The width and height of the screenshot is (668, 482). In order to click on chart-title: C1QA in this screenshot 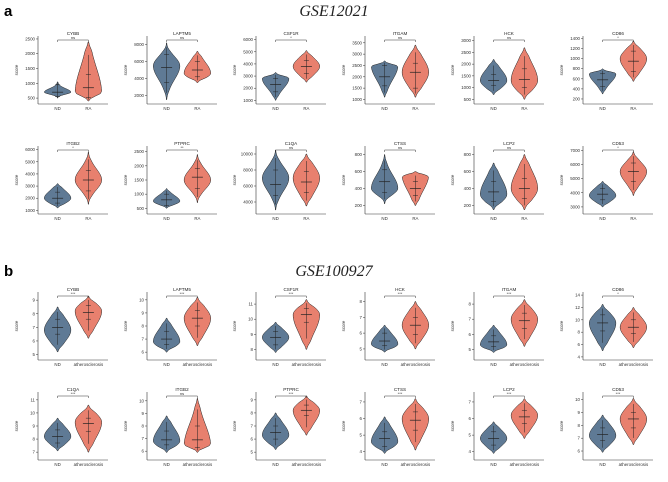, I will do `click(73, 389)`.